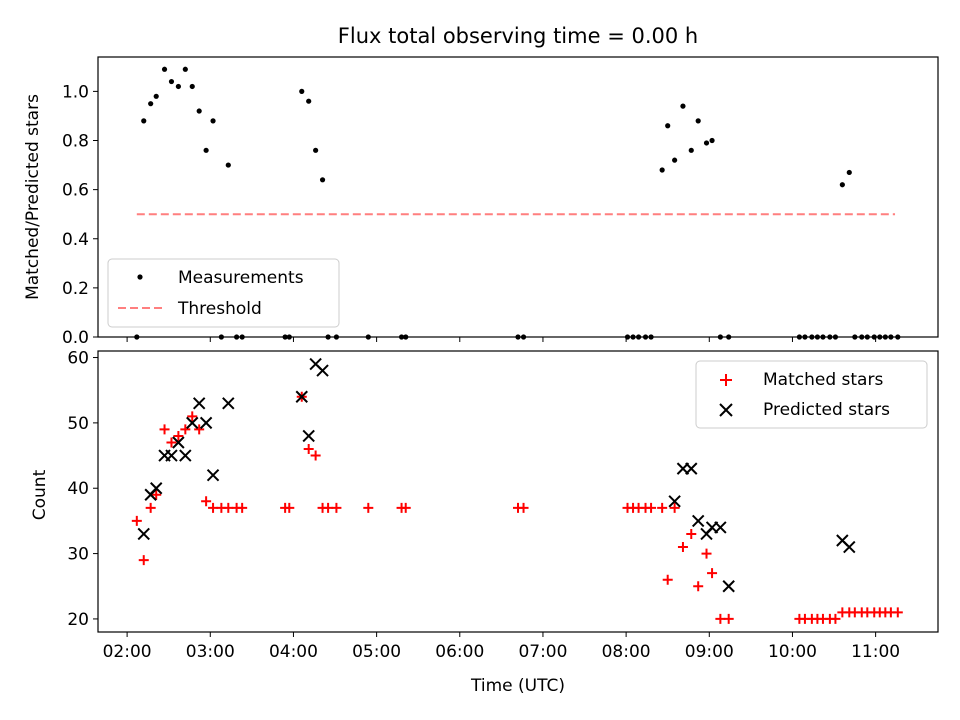 The width and height of the screenshot is (960, 720). I want to click on y-tick-label: 1.0, so click(75, 92).